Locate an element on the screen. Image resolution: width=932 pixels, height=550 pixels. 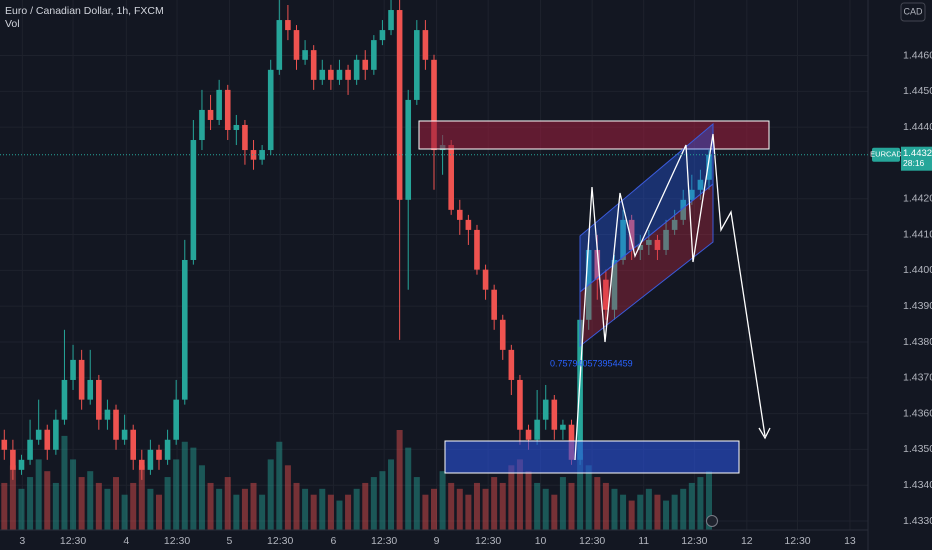
x-tick-label: 12 is located at coordinates (747, 541).